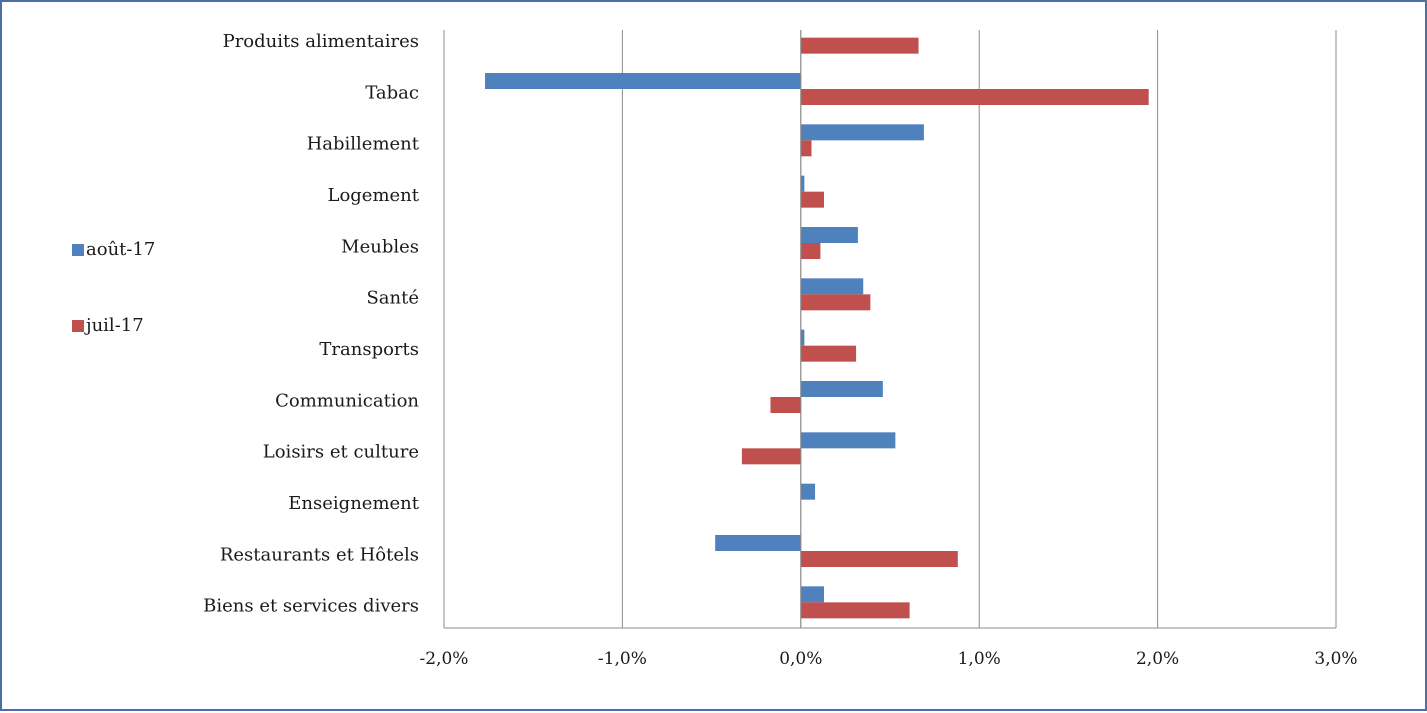 This screenshot has width=1427, height=713. What do you see at coordinates (114, 325) in the screenshot?
I see `legend-label: juil-17` at bounding box center [114, 325].